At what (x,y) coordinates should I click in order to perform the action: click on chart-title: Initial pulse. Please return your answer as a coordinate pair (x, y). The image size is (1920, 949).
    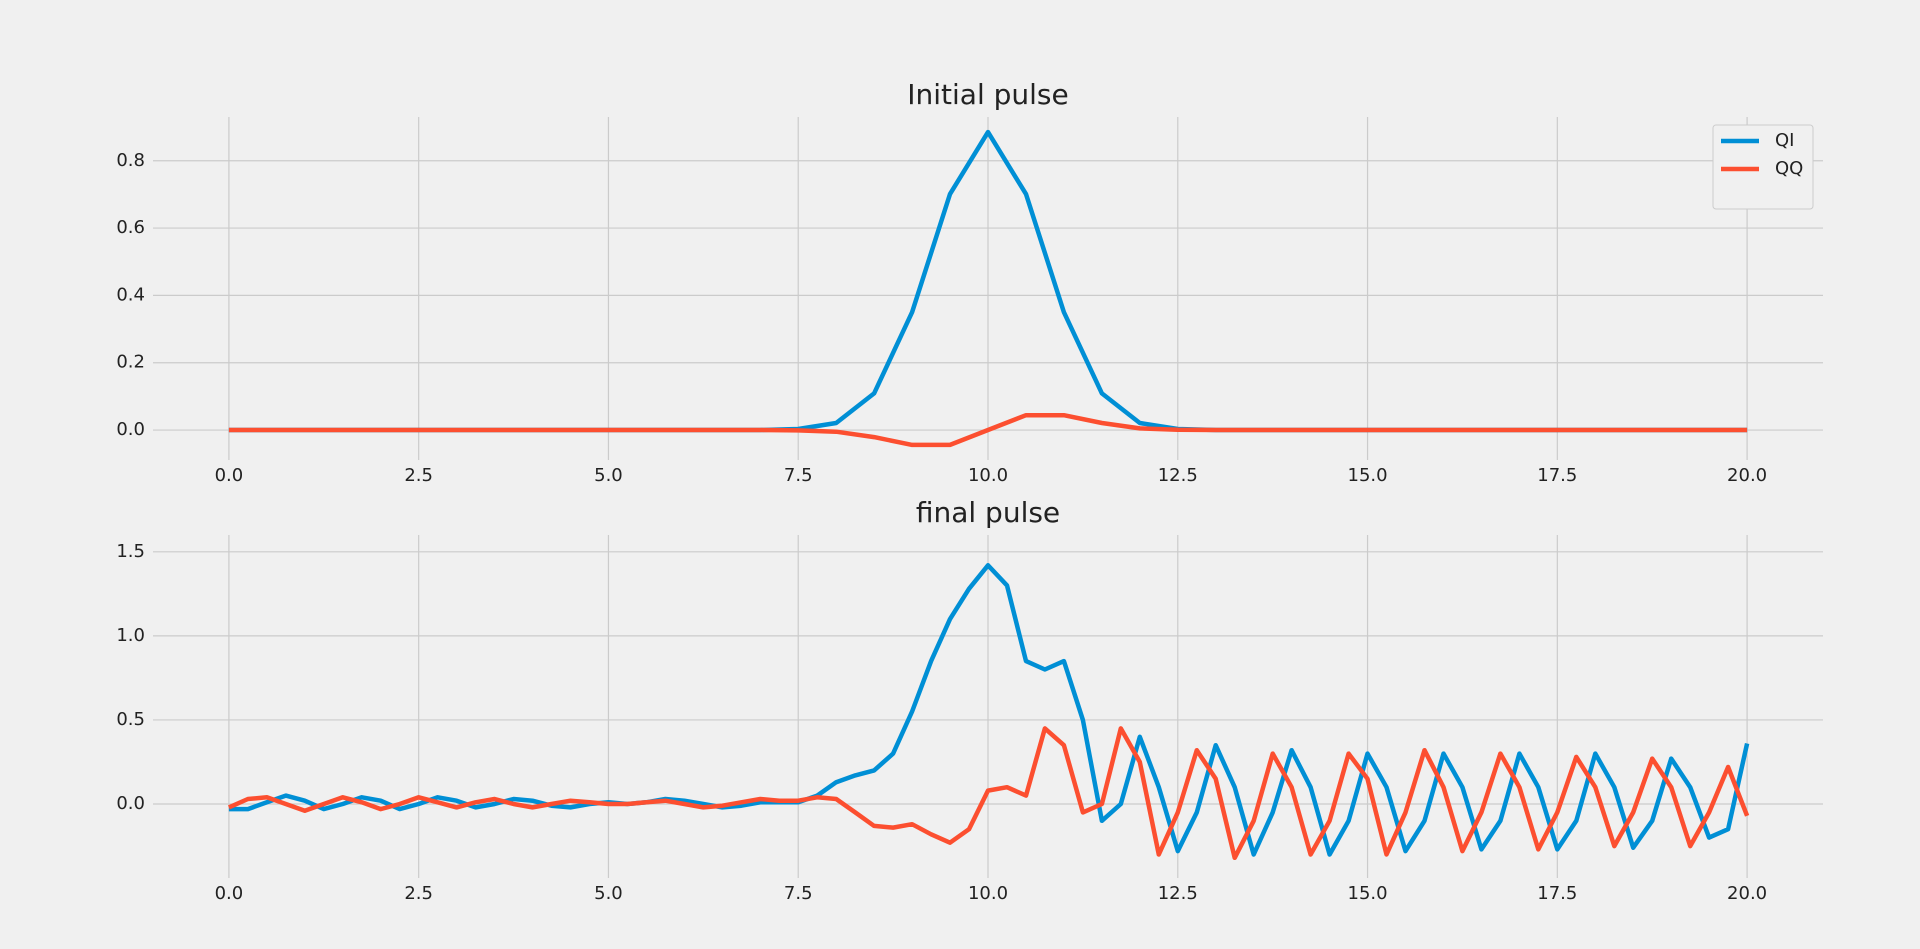
    Looking at the image, I should click on (988, 94).